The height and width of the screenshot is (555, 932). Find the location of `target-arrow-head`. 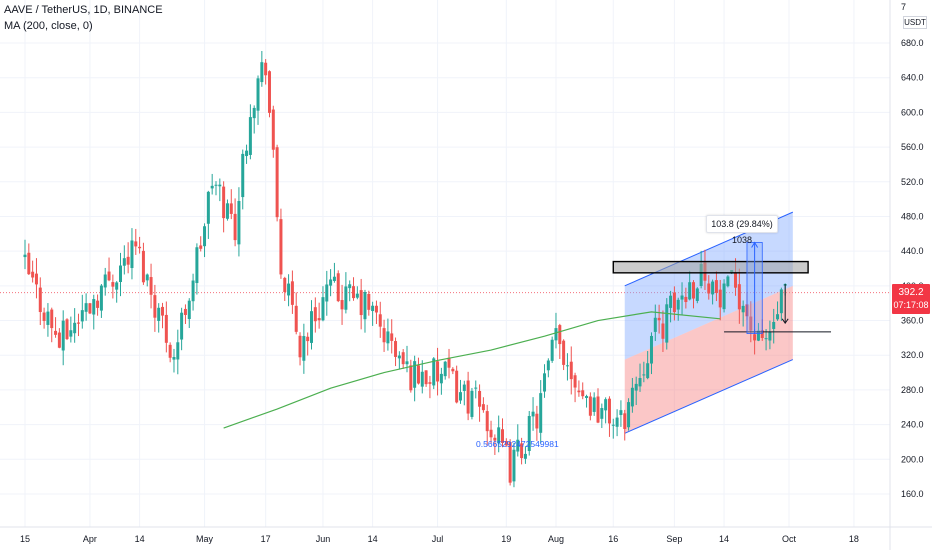

target-arrow-head is located at coordinates (785, 321).